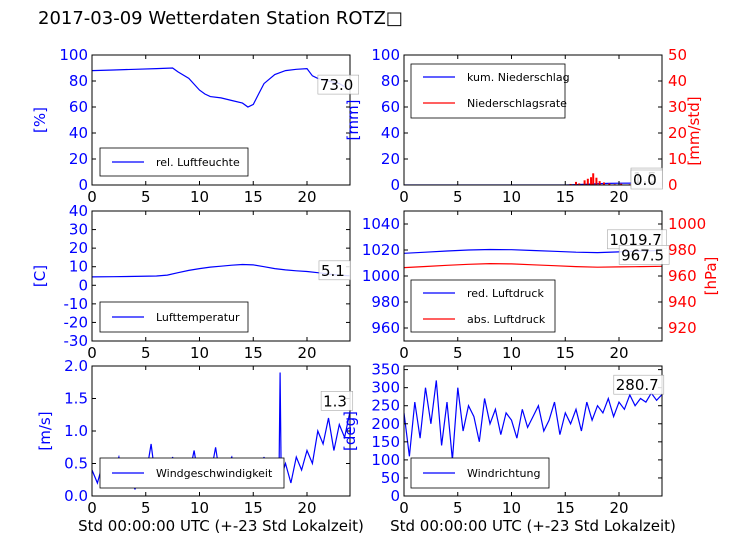 Image resolution: width=736 pixels, height=552 pixels. I want to click on annotation-label: 1019.7, so click(635, 240).